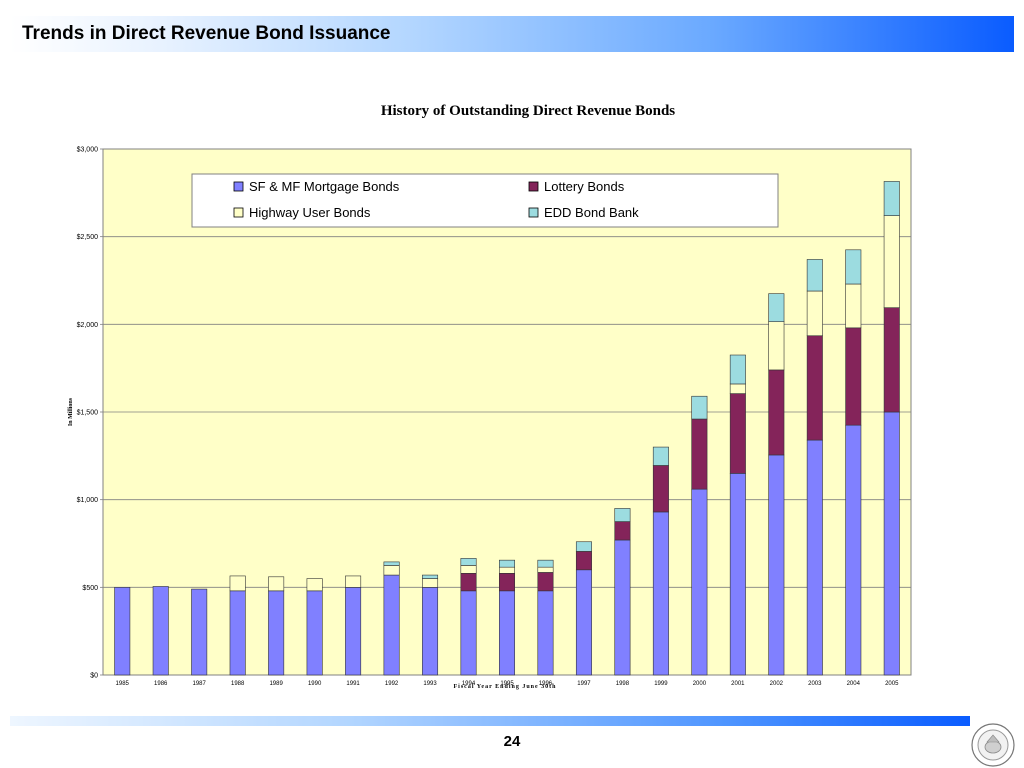 Image resolution: width=1024 pixels, height=768 pixels. What do you see at coordinates (512, 741) in the screenshot?
I see `page-number: 24` at bounding box center [512, 741].